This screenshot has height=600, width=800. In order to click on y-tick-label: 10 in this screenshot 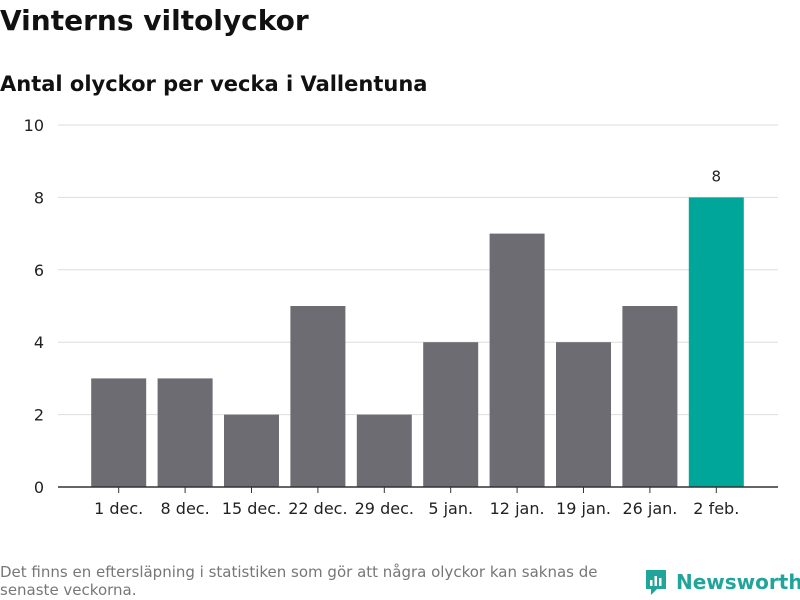, I will do `click(34, 125)`.